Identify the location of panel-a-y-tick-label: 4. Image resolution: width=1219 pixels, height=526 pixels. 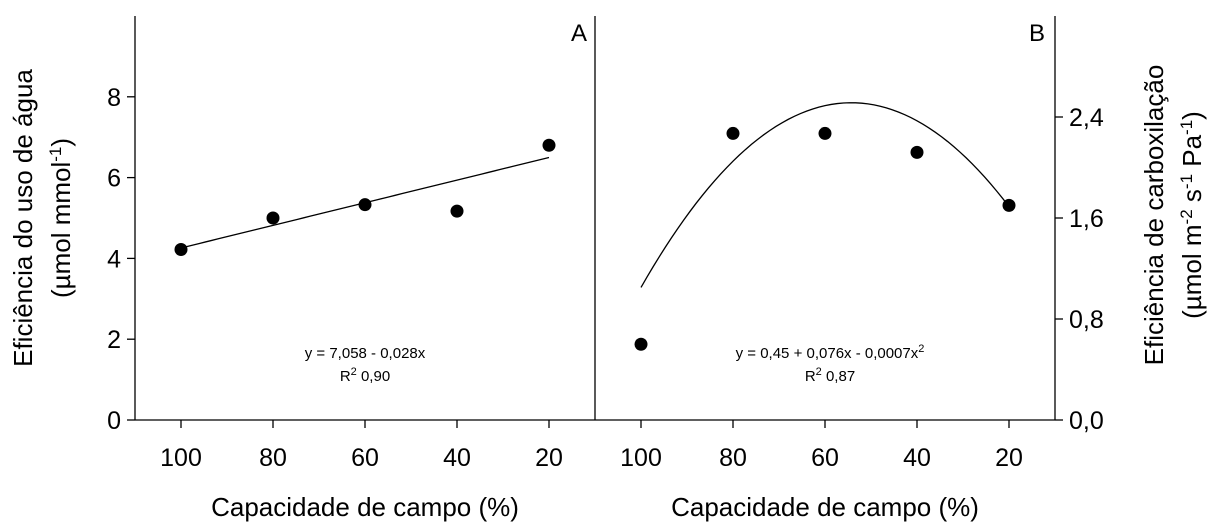
(114, 259).